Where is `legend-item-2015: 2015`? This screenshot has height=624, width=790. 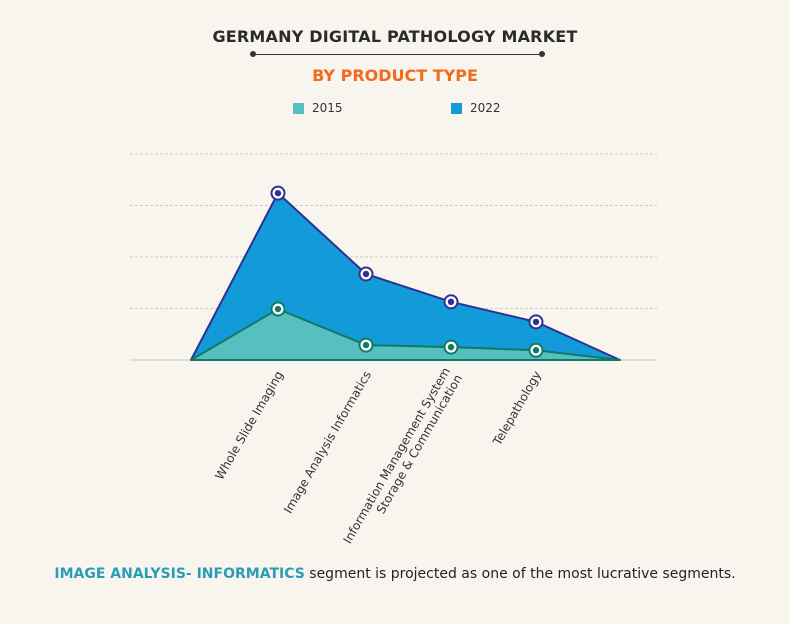
legend-item-2015: 2015 is located at coordinates (318, 108).